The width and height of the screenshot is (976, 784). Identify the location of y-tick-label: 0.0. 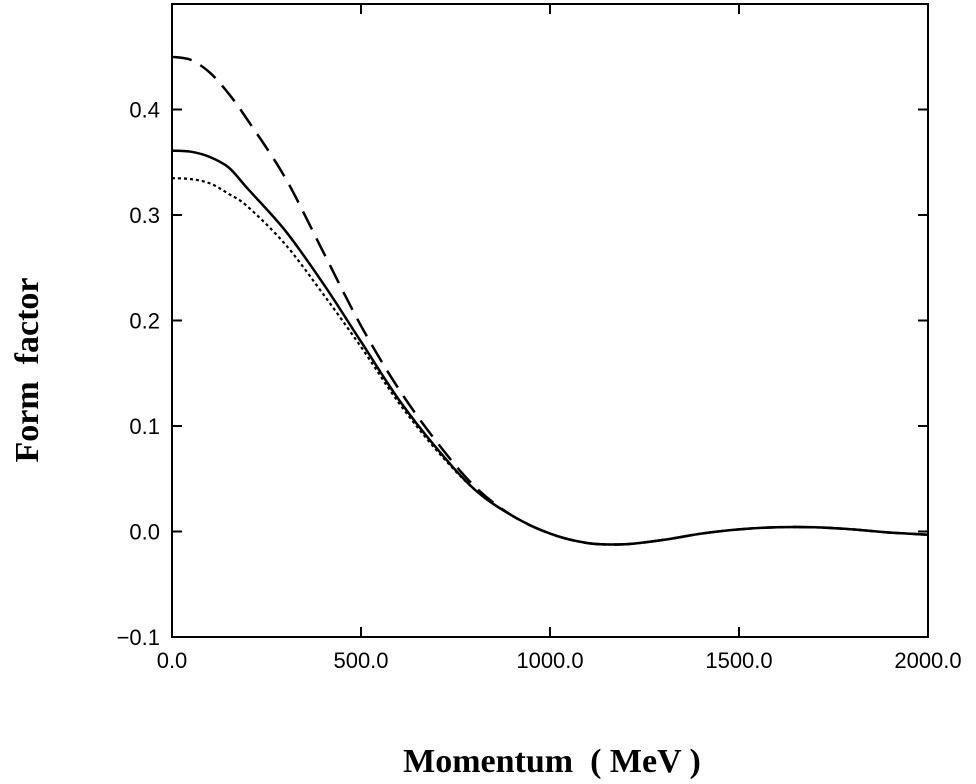
(144, 532).